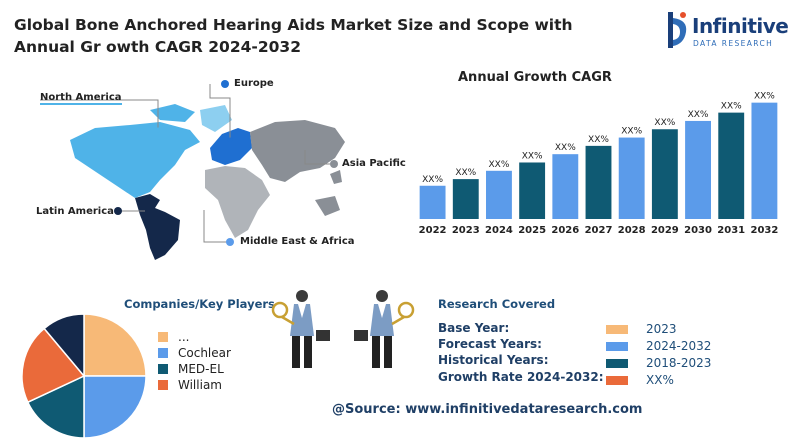 The height and width of the screenshot is (445, 800). I want to click on legend-item: Cochlear, so click(194, 353).